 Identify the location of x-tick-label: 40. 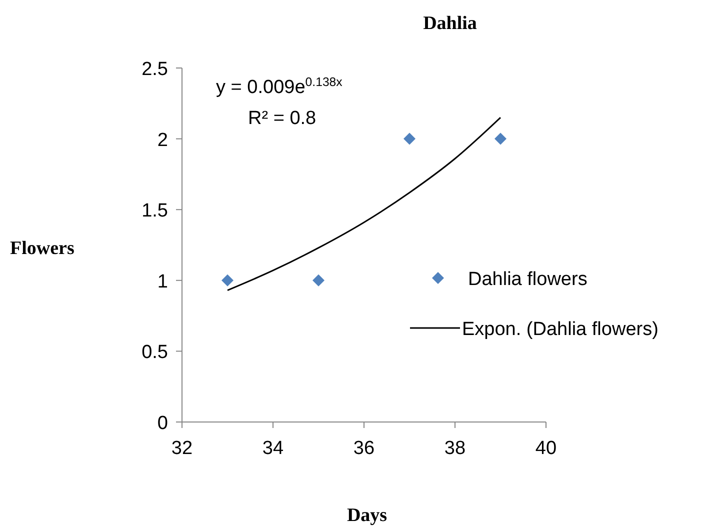
(546, 448).